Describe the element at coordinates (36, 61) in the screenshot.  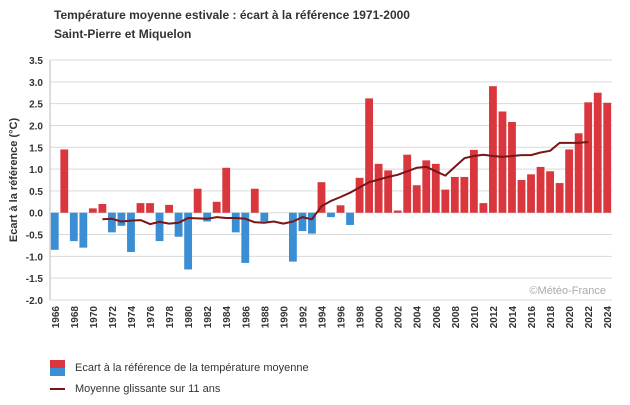
I see `y-tick-label: 3.5` at that location.